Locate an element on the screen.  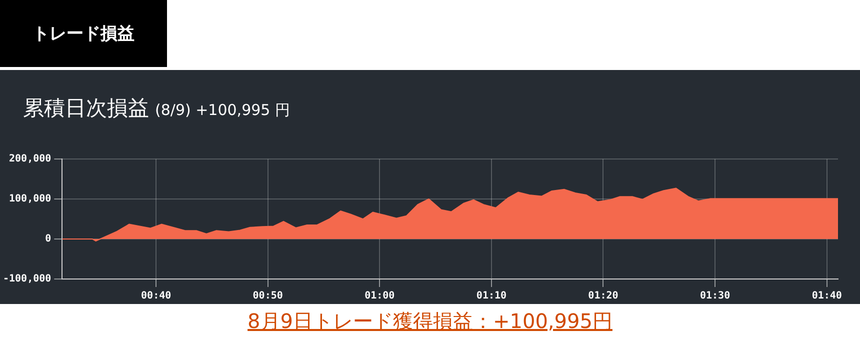
chart-title: 累積日次損益 is located at coordinates (86, 108).